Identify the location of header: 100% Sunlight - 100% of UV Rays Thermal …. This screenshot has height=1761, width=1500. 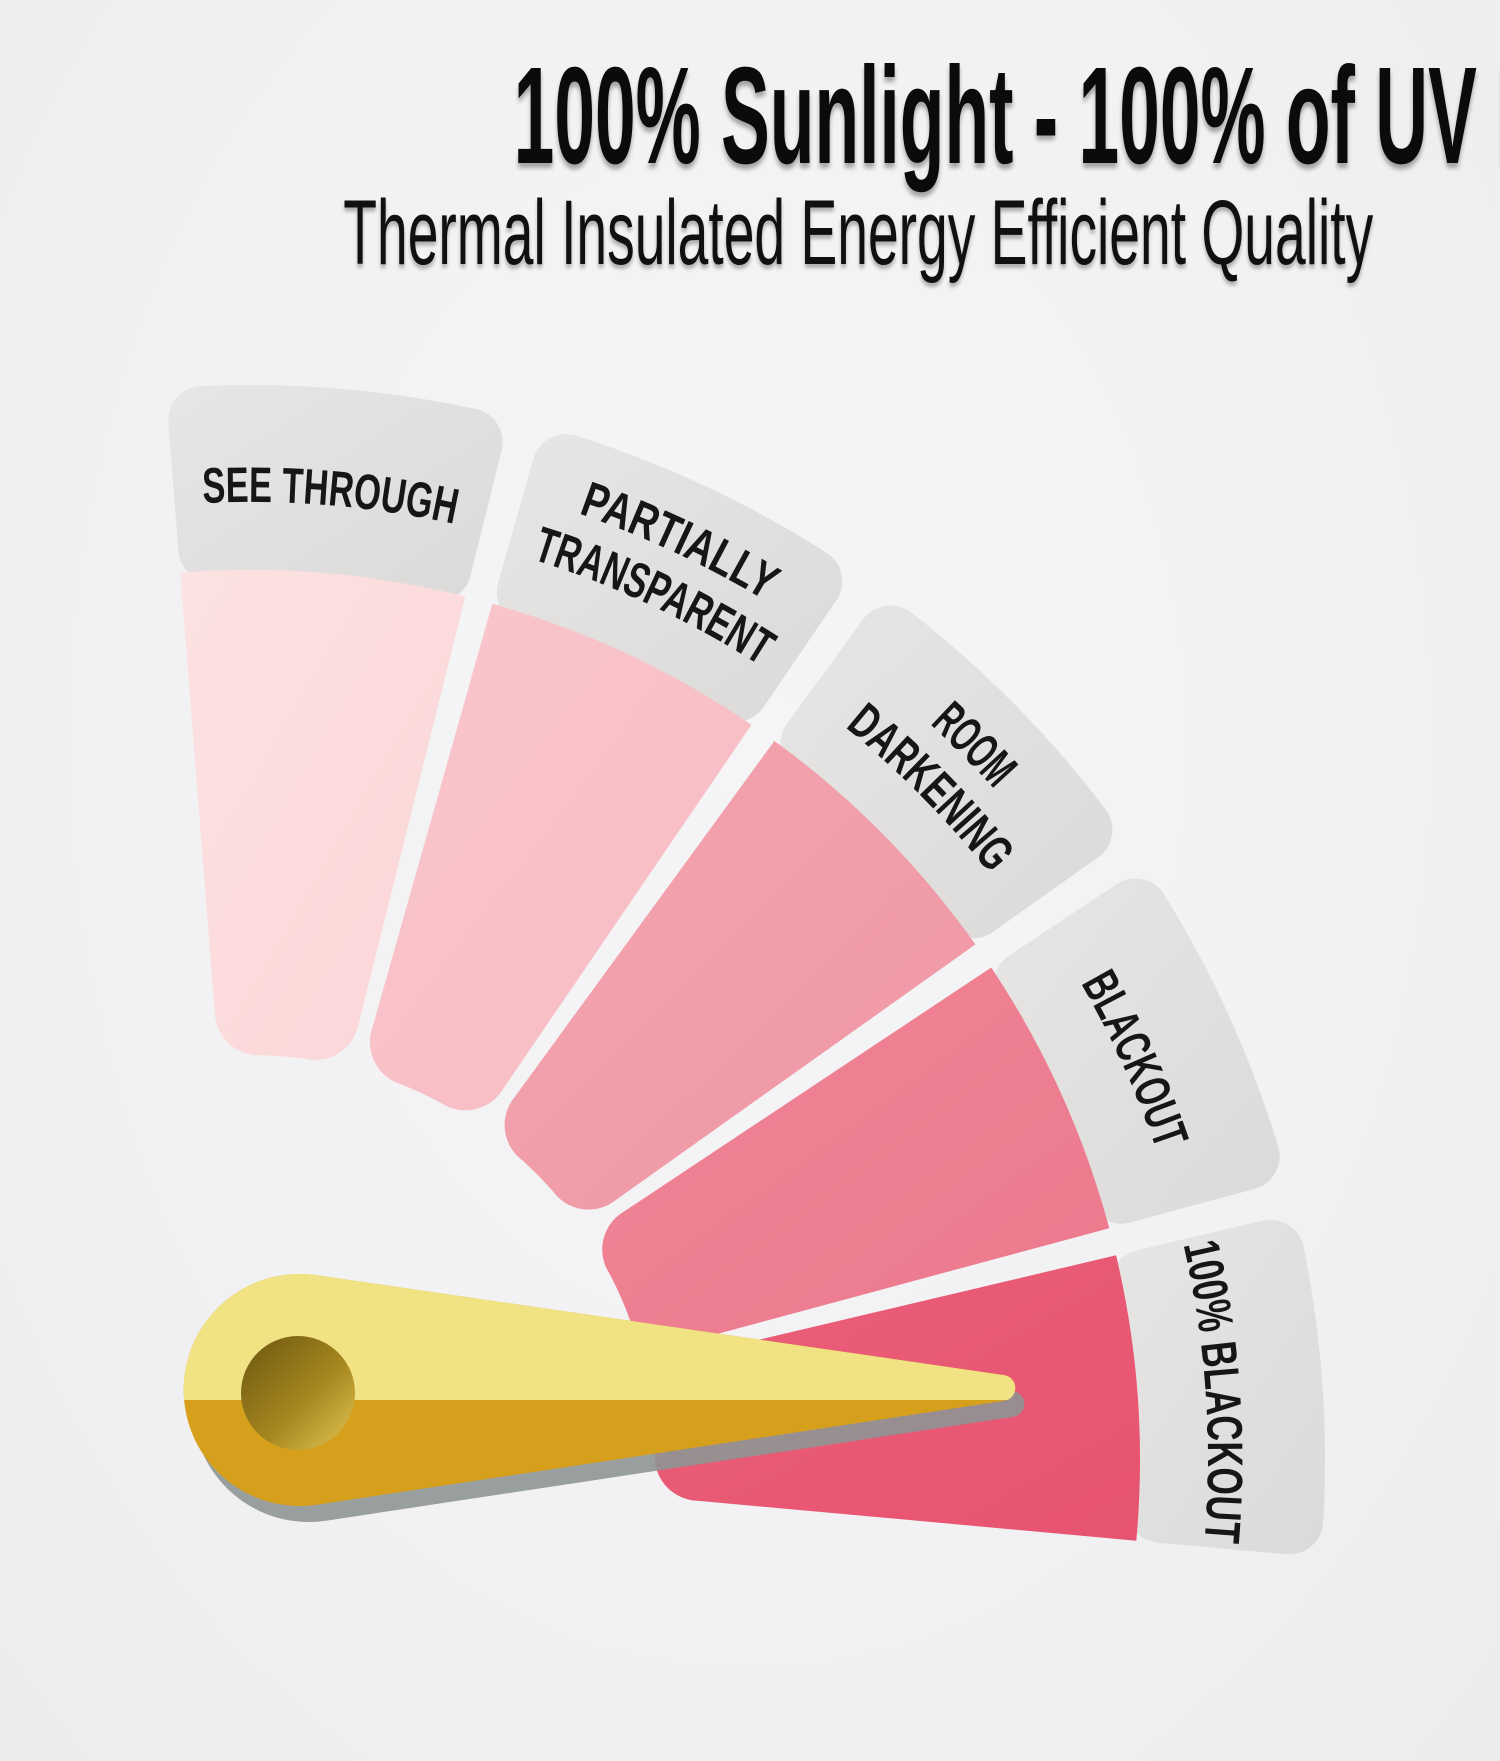
(750, 162).